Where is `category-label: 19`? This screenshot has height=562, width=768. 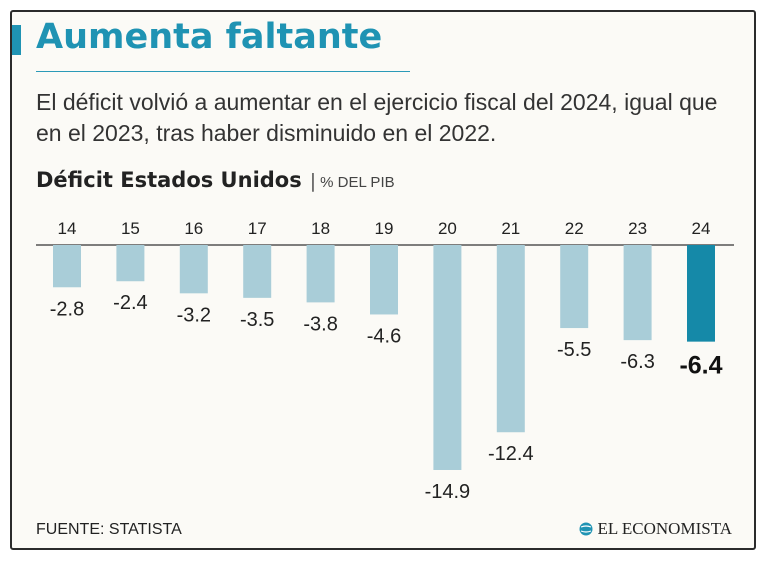 category-label: 19 is located at coordinates (384, 228).